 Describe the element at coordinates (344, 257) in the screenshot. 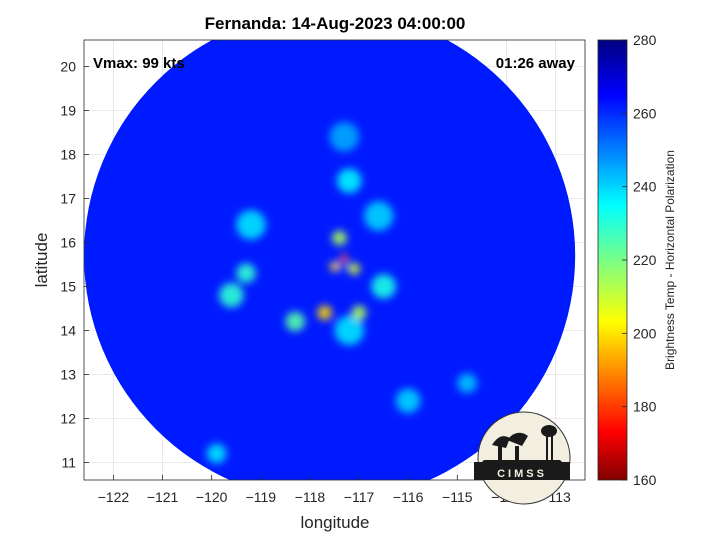

I see `feature-eyewall-north` at that location.